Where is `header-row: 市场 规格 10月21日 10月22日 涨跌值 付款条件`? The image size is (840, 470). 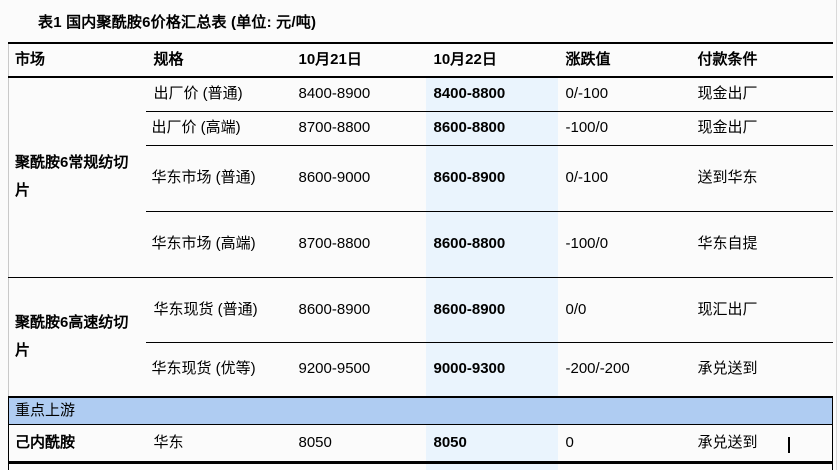 header-row: 市场 规格 10月21日 10月22日 涨跌值 付款条件 is located at coordinates (420, 60).